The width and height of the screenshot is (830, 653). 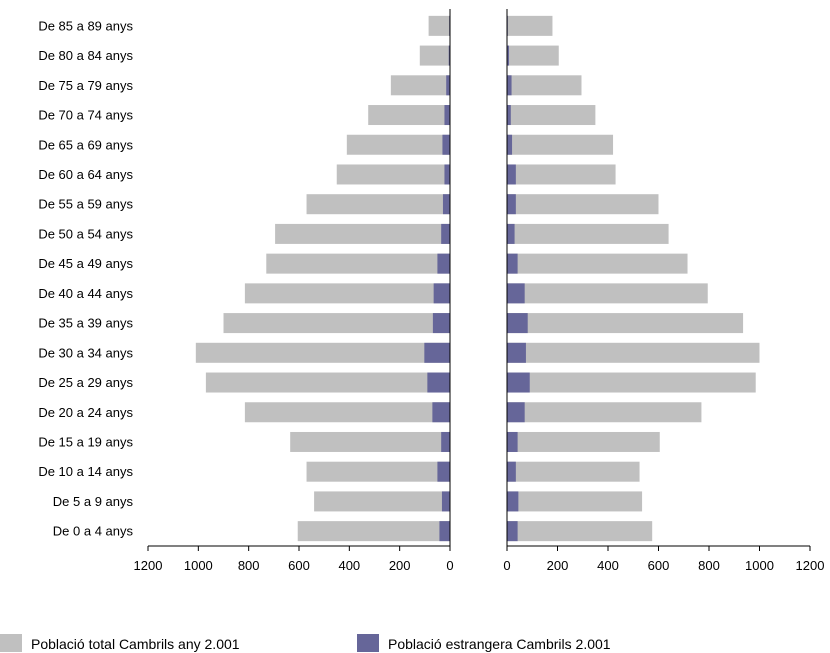 What do you see at coordinates (85, 293) in the screenshot?
I see `category-label-de-40-a-44-anys: De 40 a 44 anys` at bounding box center [85, 293].